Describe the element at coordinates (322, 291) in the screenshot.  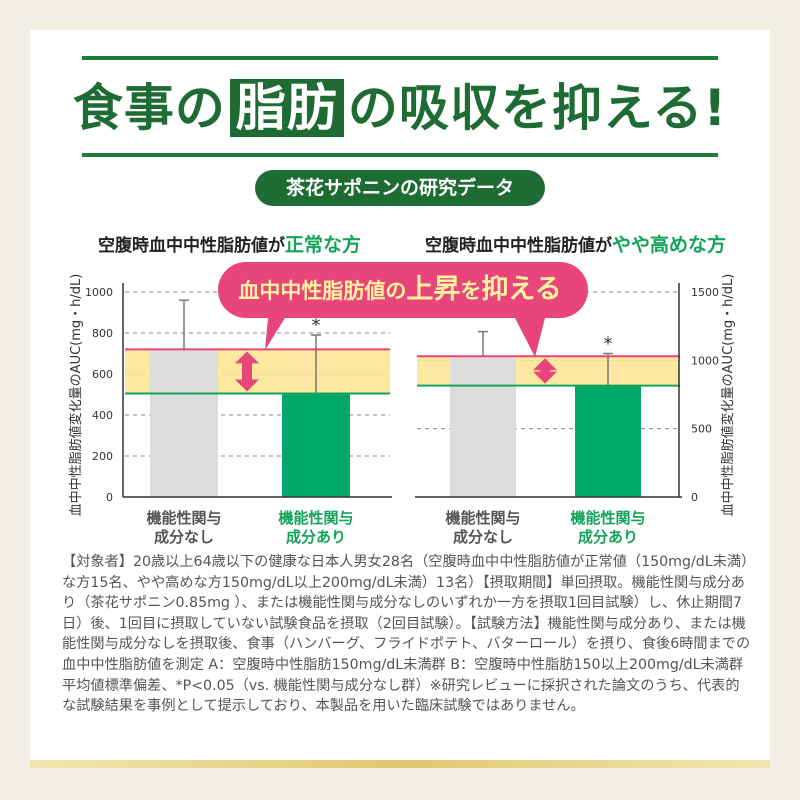
I see `callout-pre: 血中中性脂肪値の` at that location.